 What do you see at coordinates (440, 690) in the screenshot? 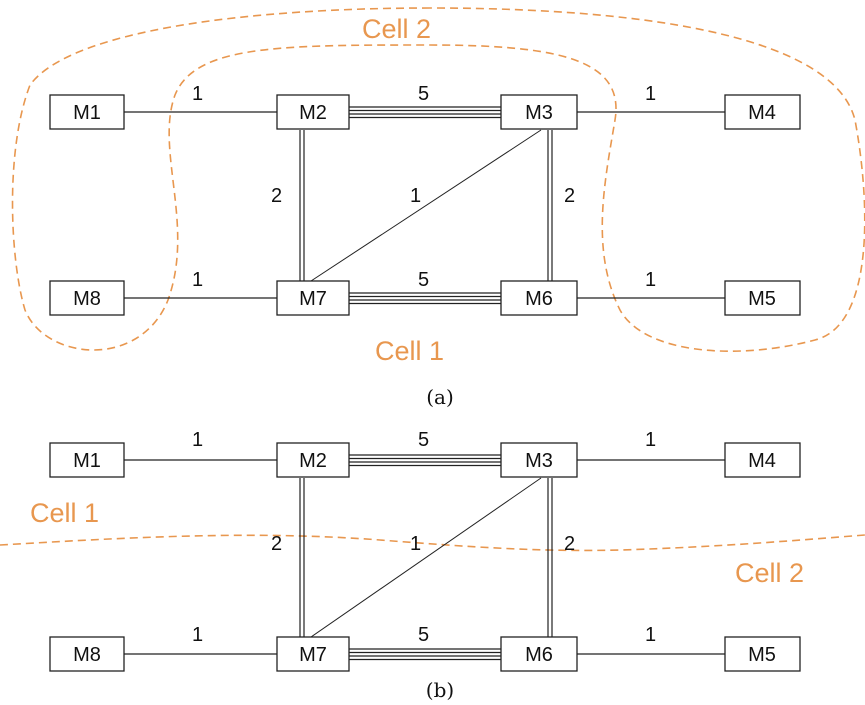
I see `caption-b: (b)` at bounding box center [440, 690].